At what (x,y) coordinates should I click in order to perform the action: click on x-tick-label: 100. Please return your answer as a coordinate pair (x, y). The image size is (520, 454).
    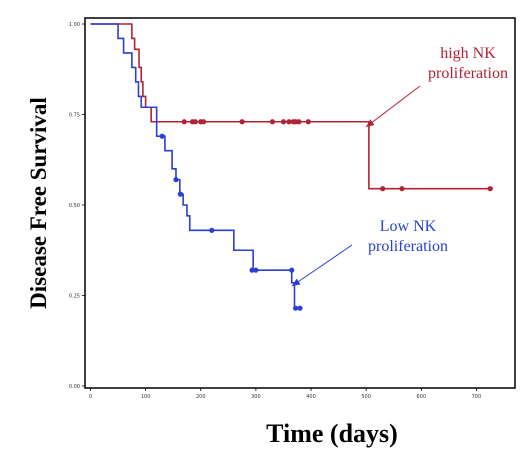
    Looking at the image, I should click on (146, 397).